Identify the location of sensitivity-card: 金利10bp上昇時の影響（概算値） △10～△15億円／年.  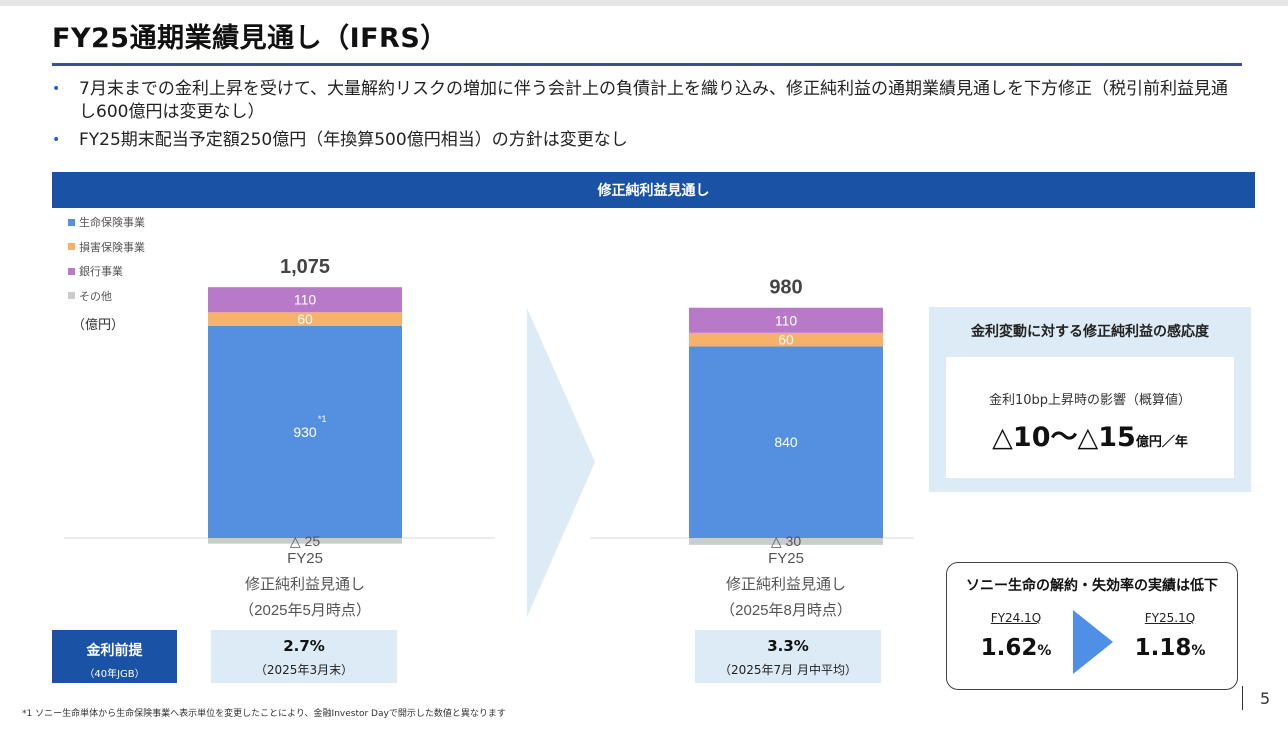
(1090, 417).